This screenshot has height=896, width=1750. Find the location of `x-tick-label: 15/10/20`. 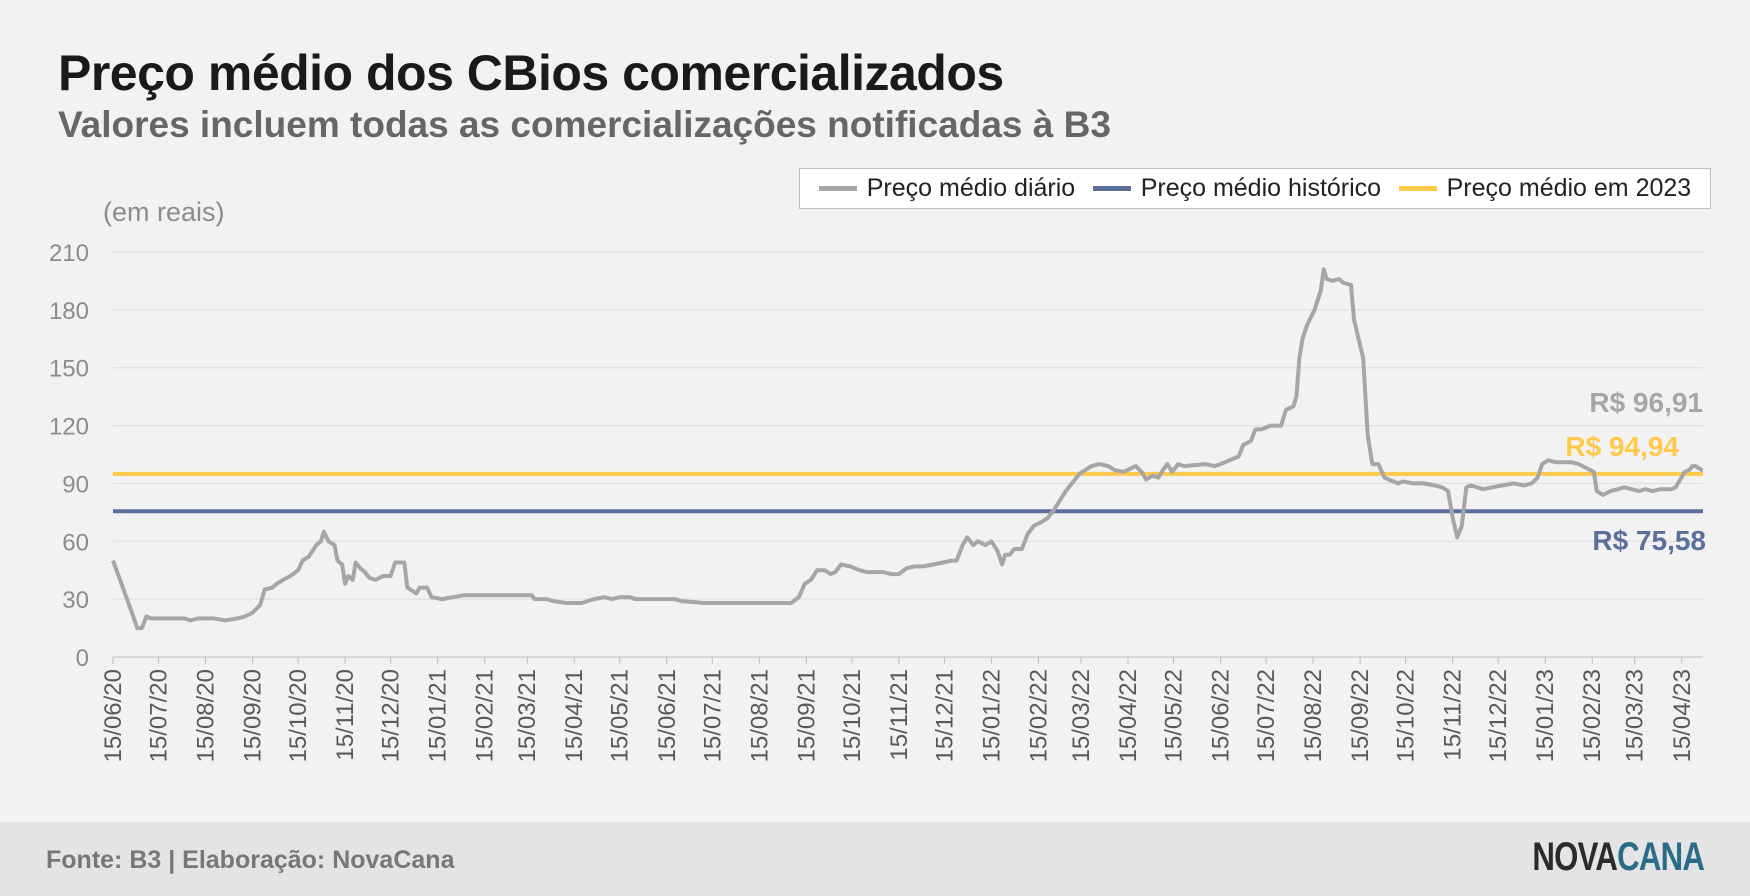

x-tick-label: 15/10/20 is located at coordinates (298, 715).